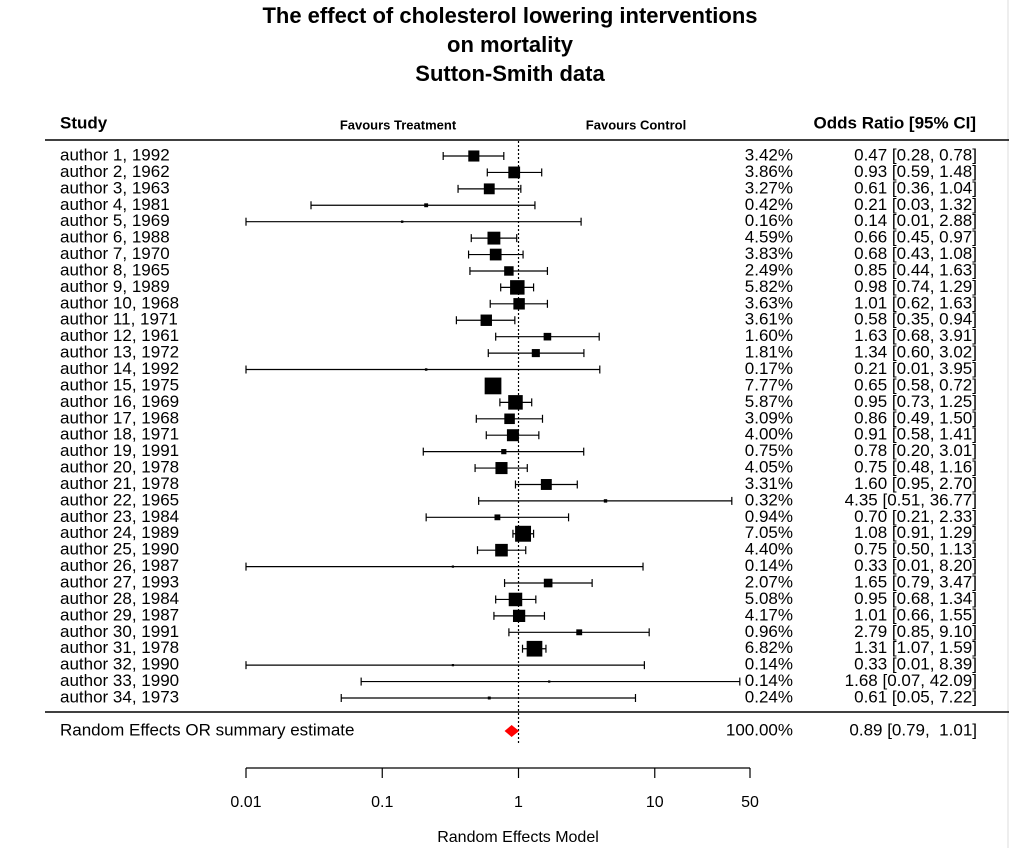 This screenshot has width=1009, height=848. Describe the element at coordinates (119, 417) in the screenshot. I see `study-label: author 17, 1968` at that location.